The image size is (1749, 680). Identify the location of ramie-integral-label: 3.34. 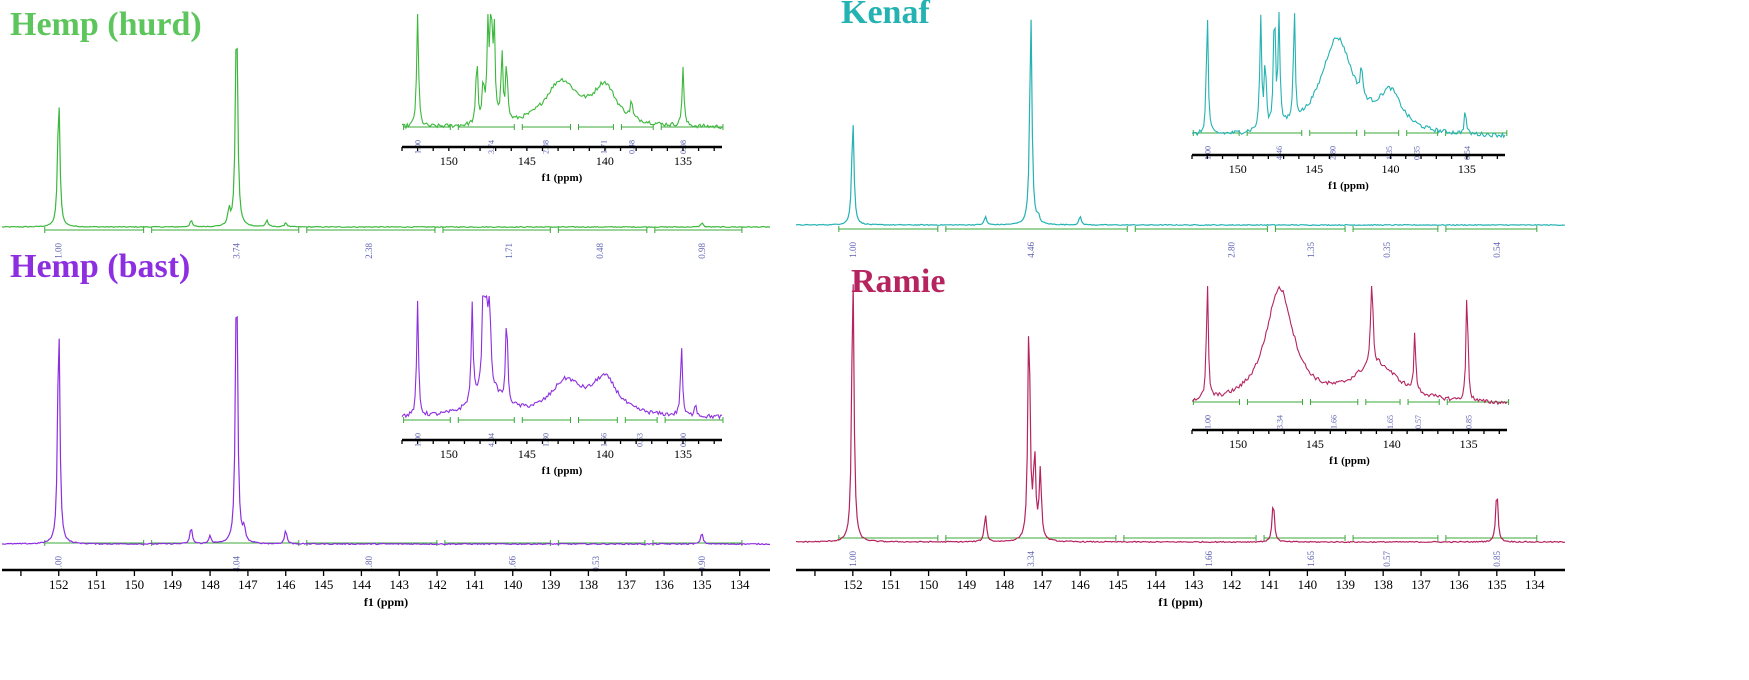
(1031, 559).